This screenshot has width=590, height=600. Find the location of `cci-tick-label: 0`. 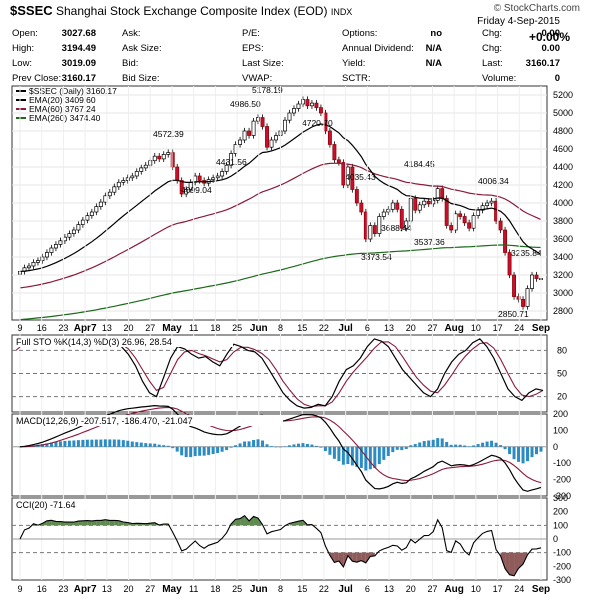

cci-tick-label: 0 is located at coordinates (555, 539).